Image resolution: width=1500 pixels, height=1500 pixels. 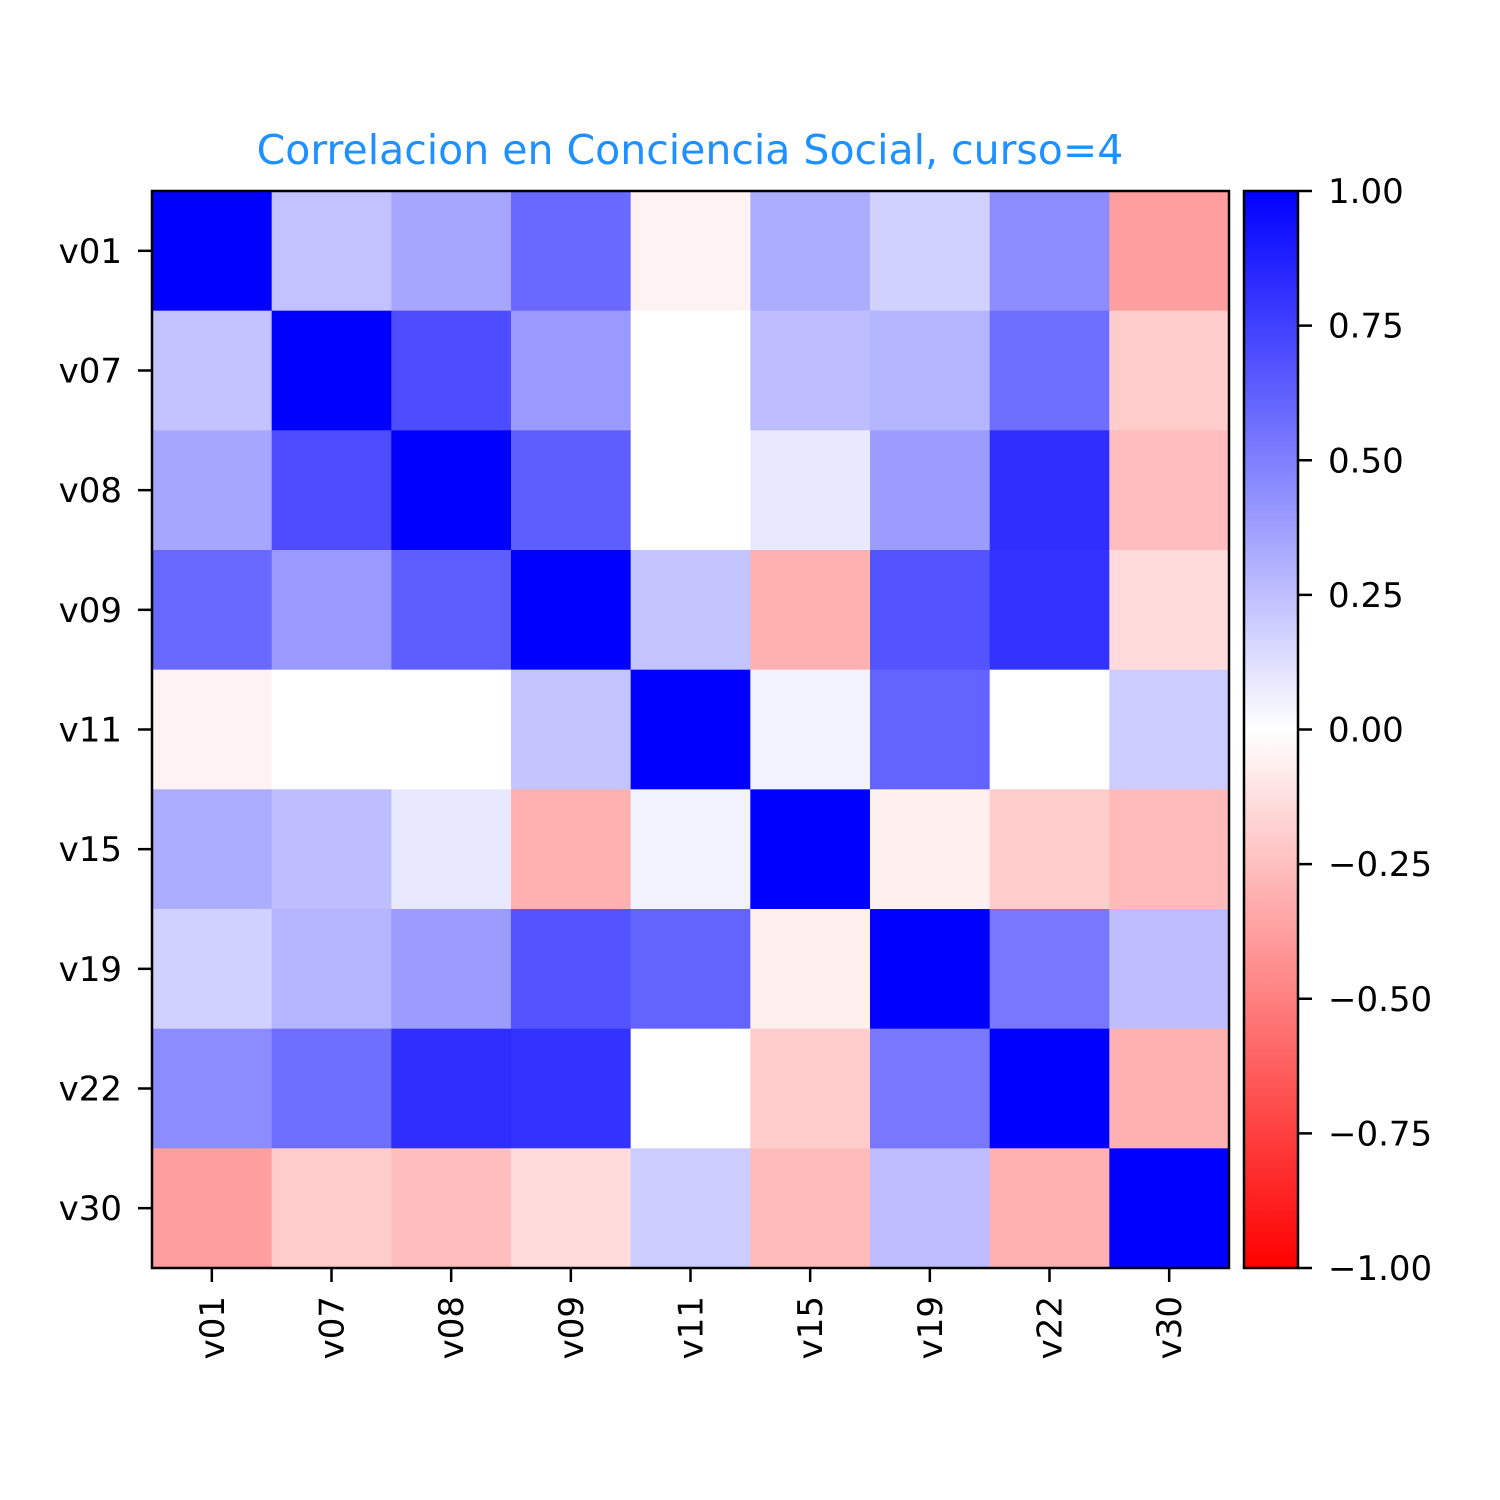 I want to click on y-tick-label: v08, so click(x=90, y=491).